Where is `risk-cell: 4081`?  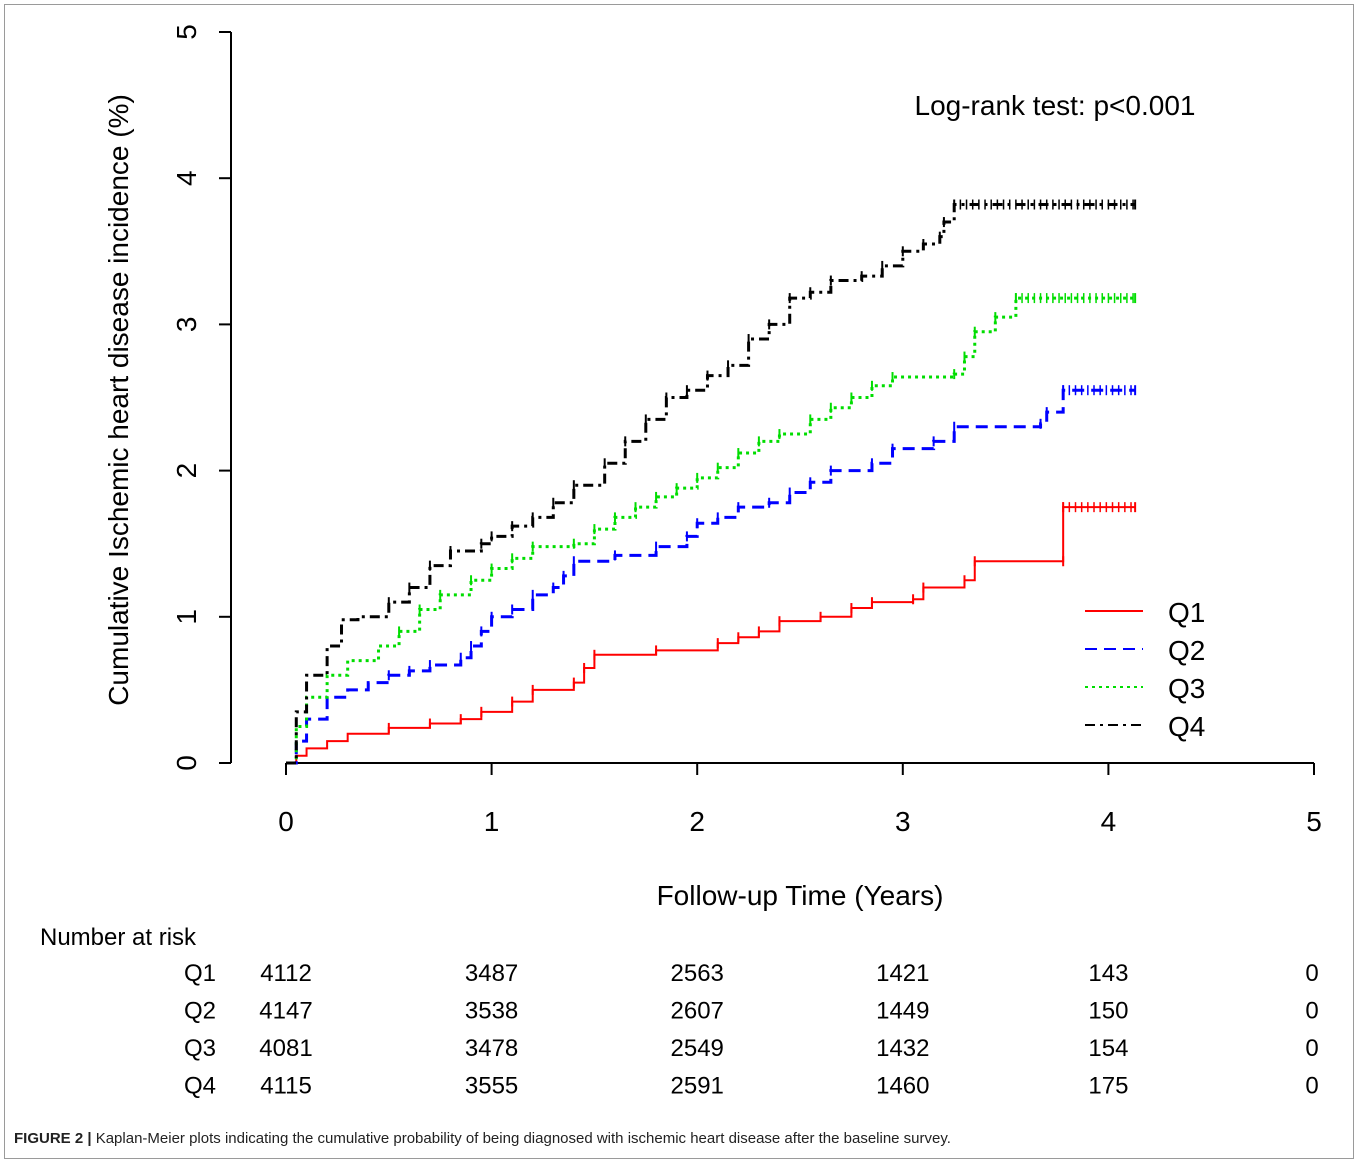
risk-cell: 4081 is located at coordinates (285, 1048).